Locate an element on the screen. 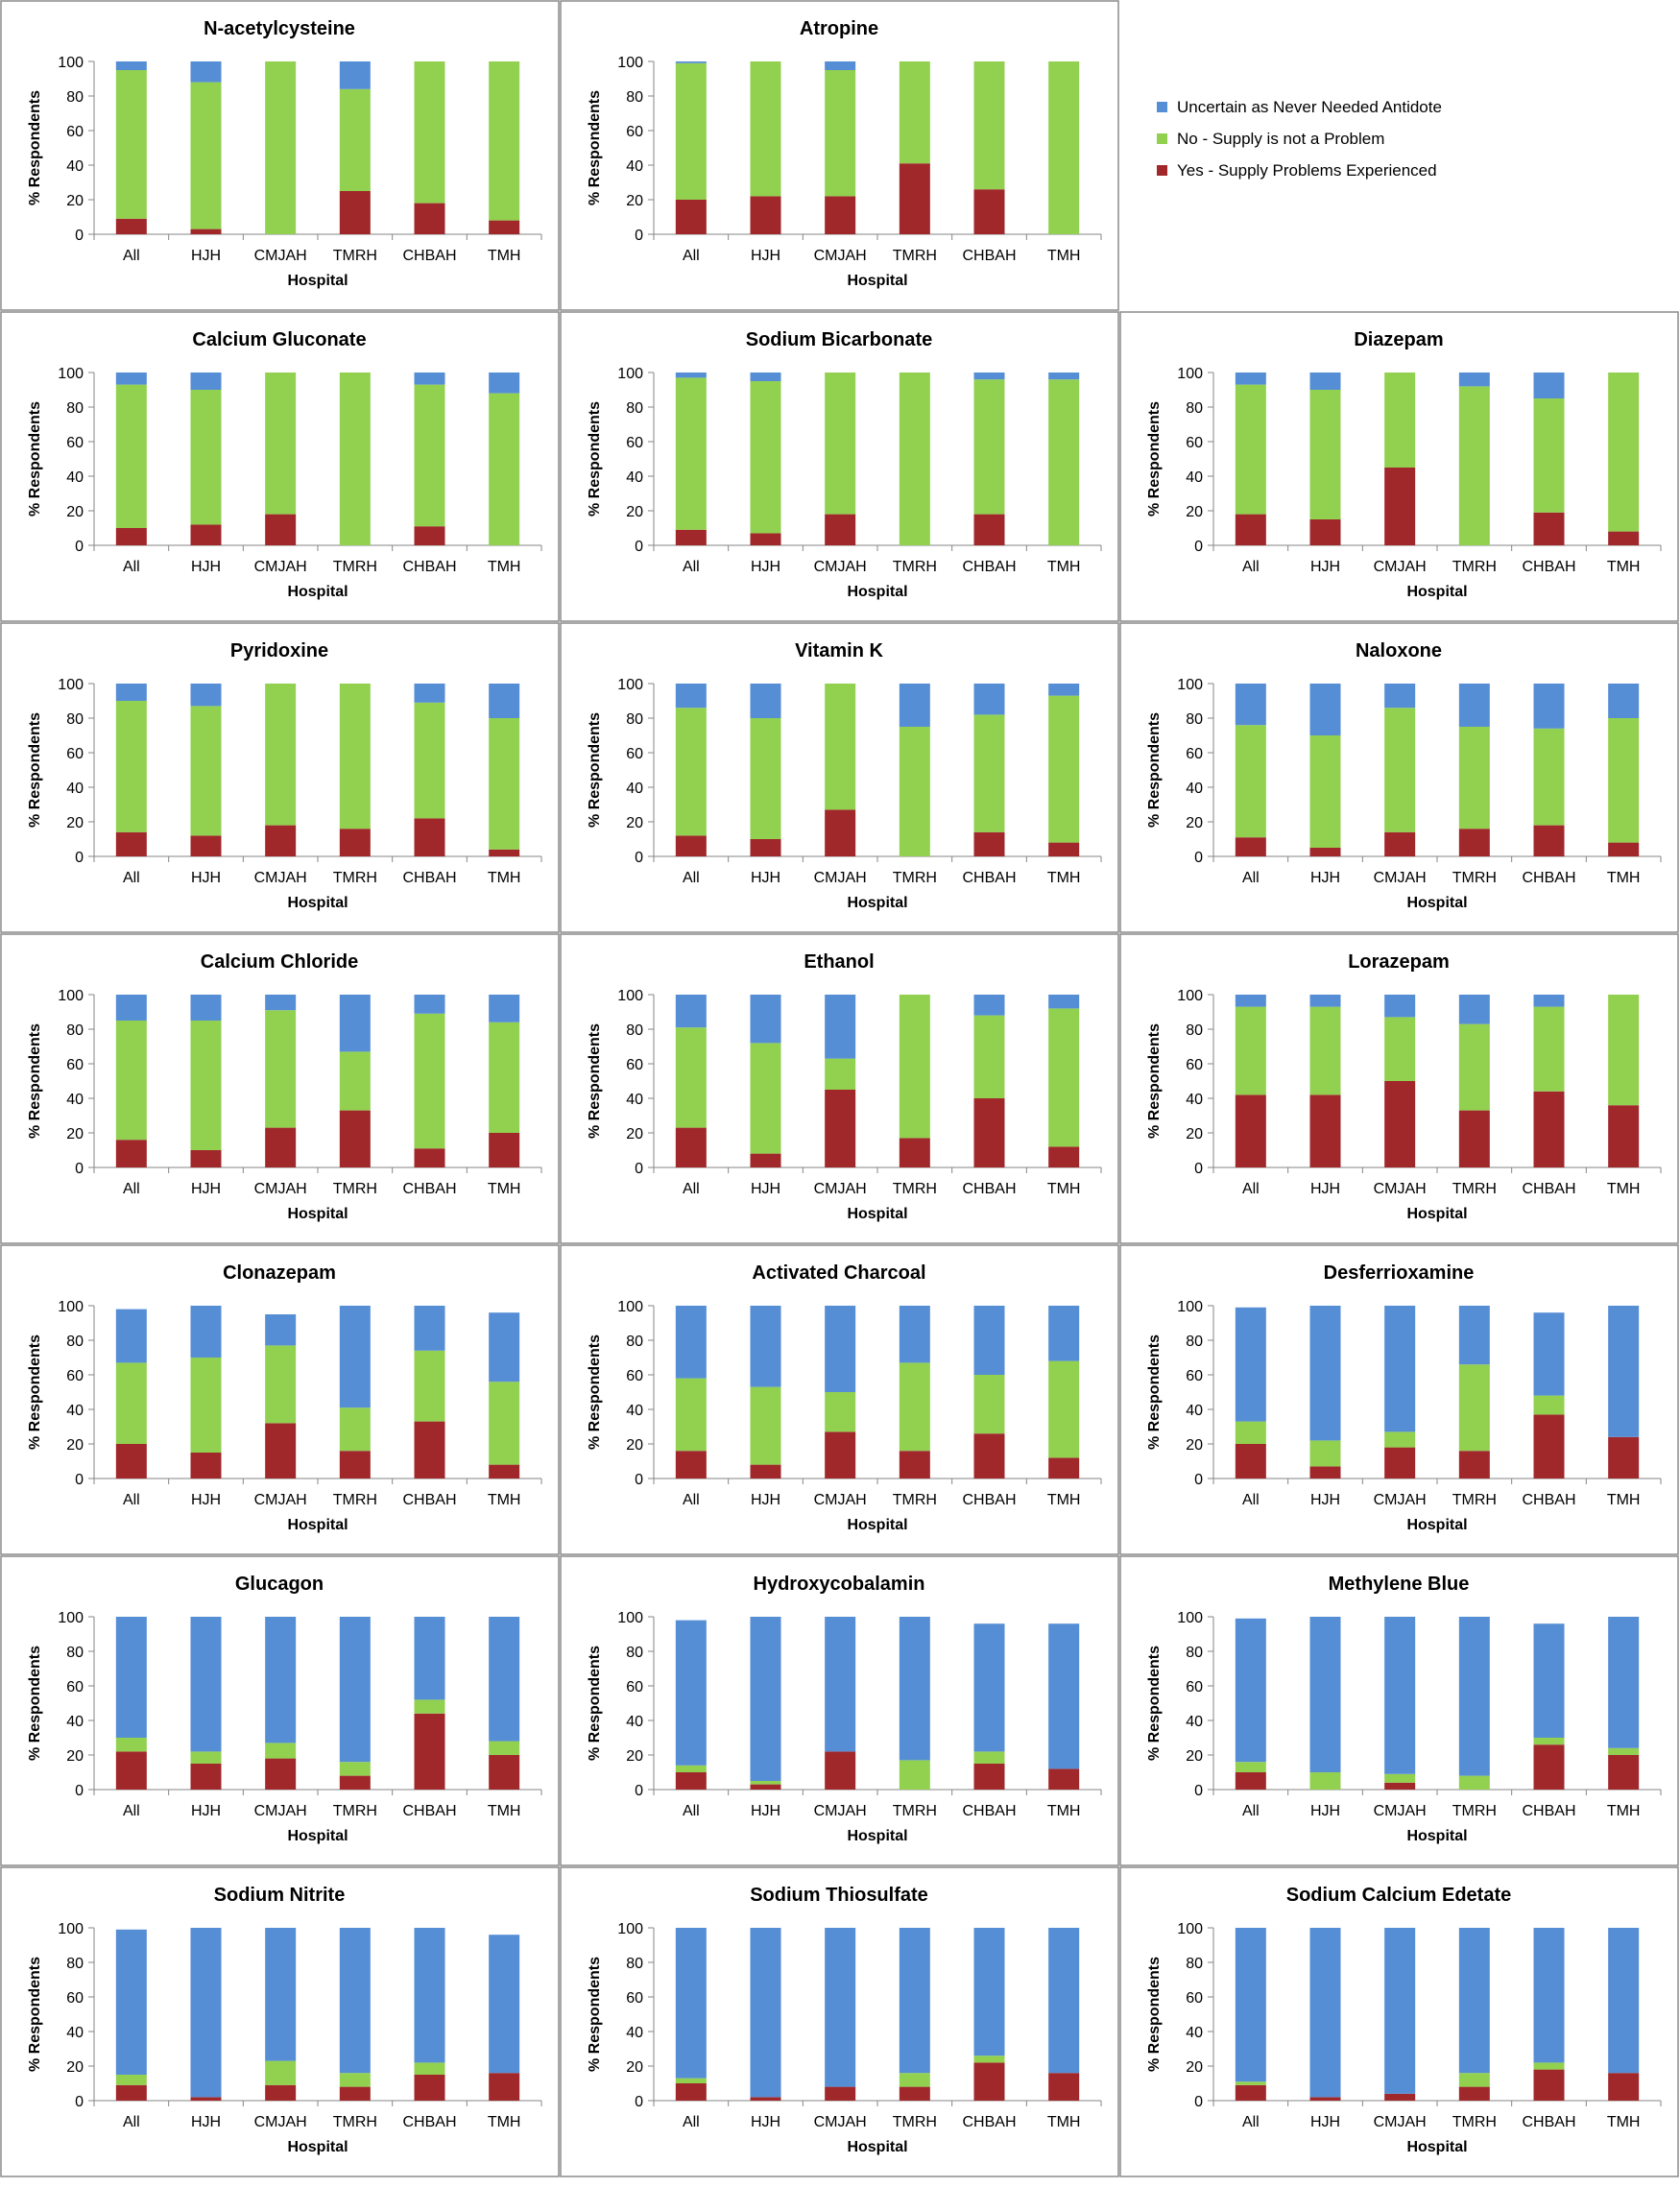 This screenshot has height=2188, width=1680. chart-n-acetylcysteine-bar-tmh-yes is located at coordinates (504, 227).